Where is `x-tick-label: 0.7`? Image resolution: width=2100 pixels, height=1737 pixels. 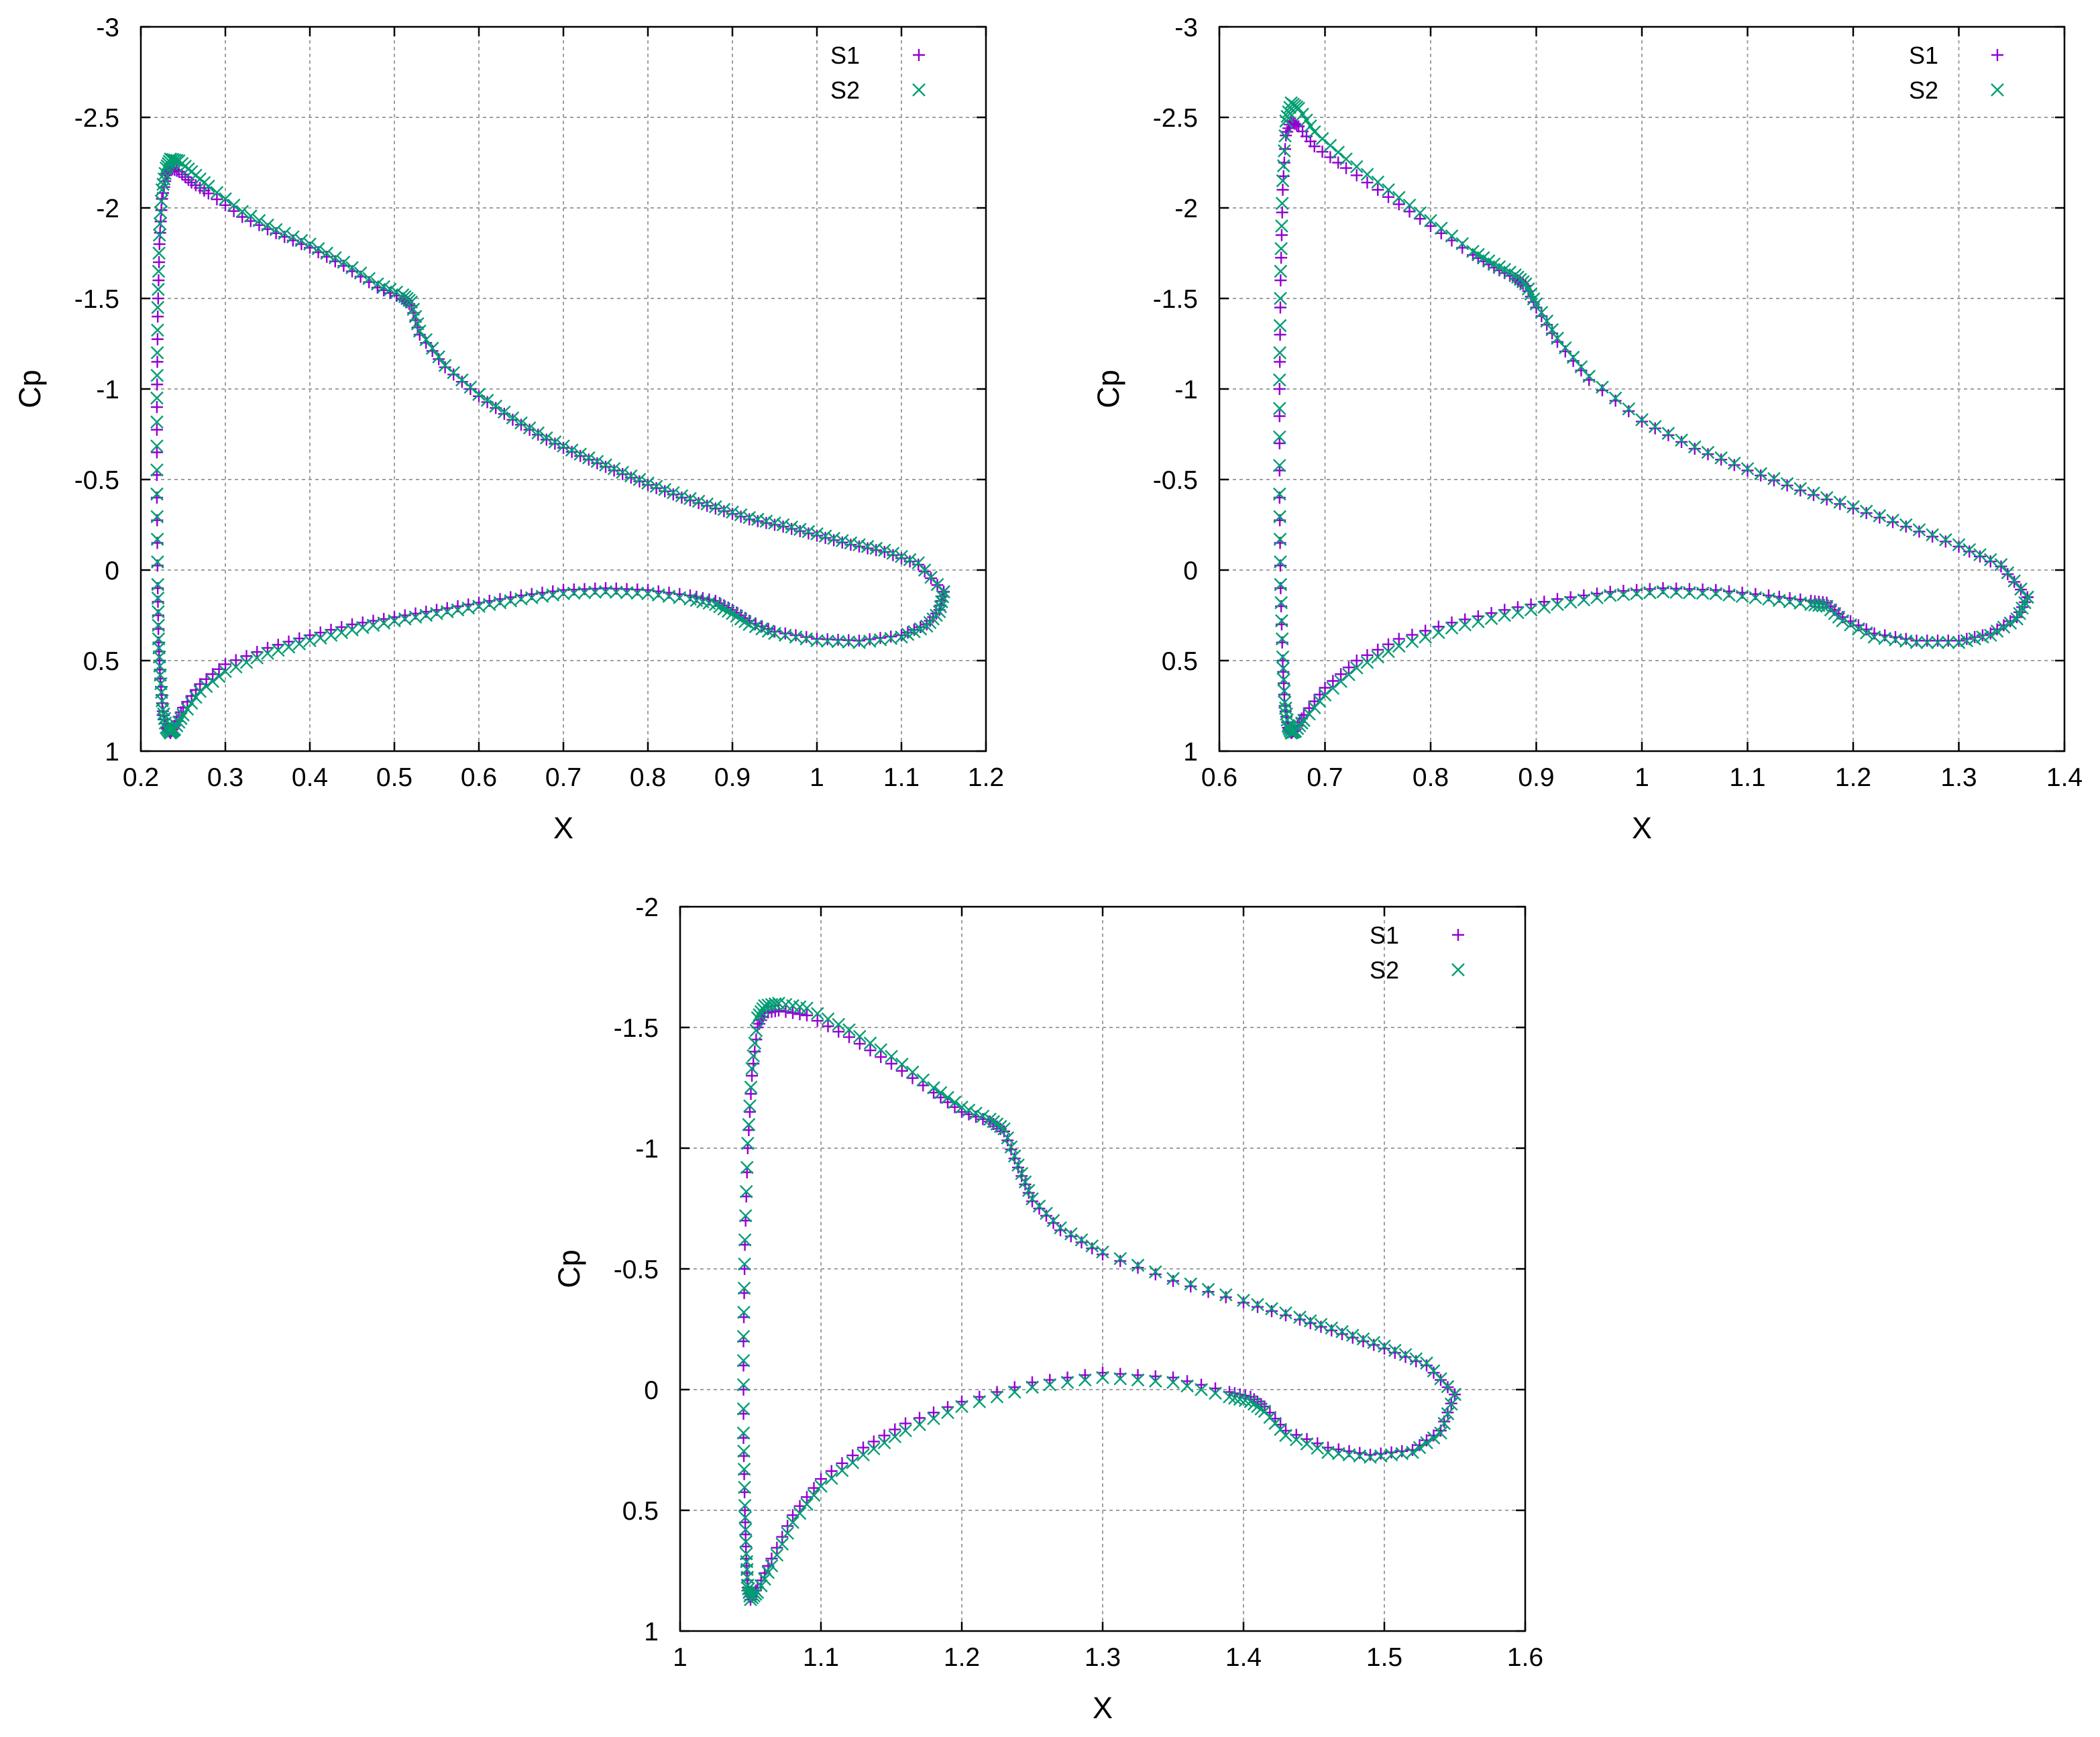
x-tick-label: 0.7 is located at coordinates (563, 777).